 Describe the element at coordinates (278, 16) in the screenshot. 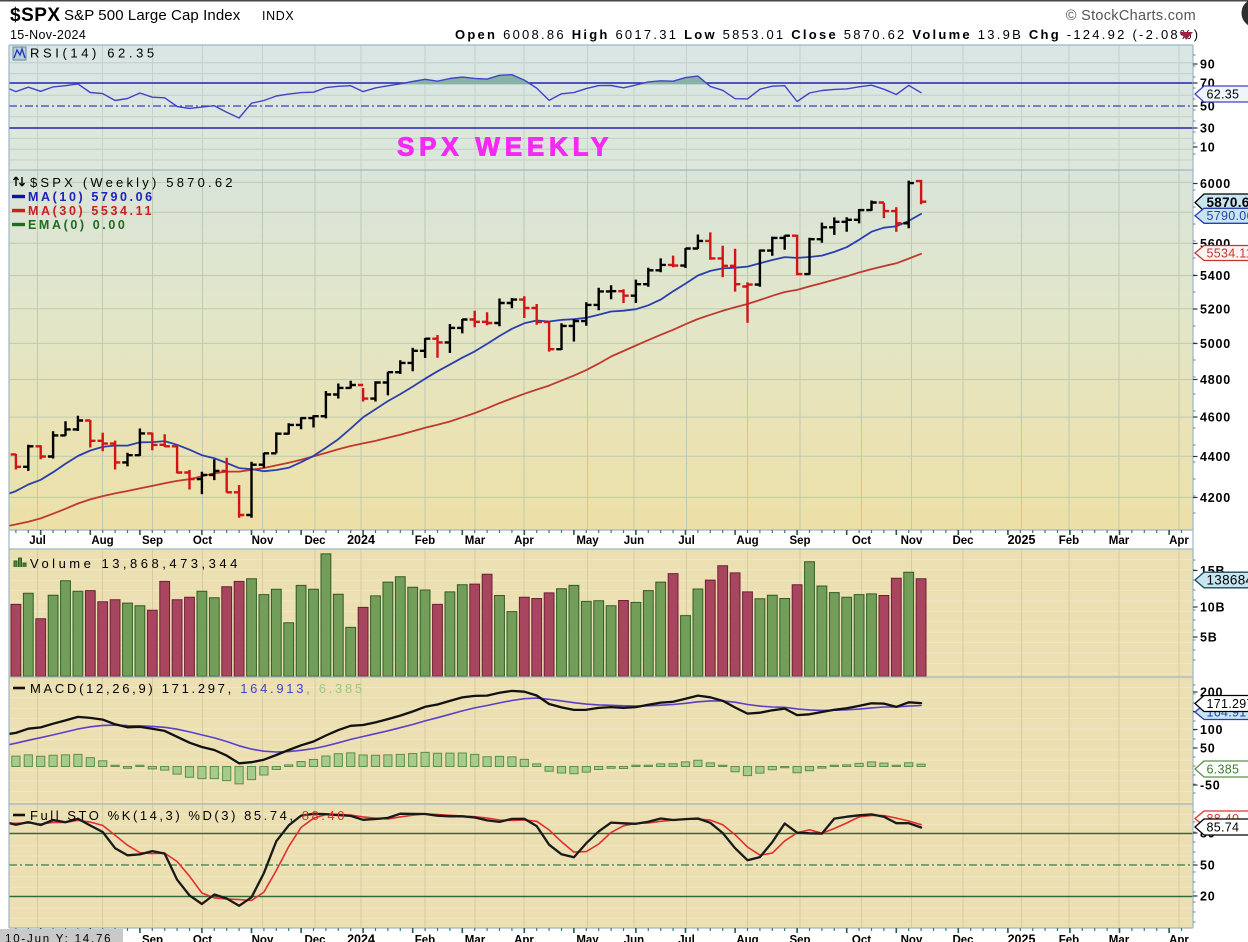

I see `svg-text: INDX` at that location.